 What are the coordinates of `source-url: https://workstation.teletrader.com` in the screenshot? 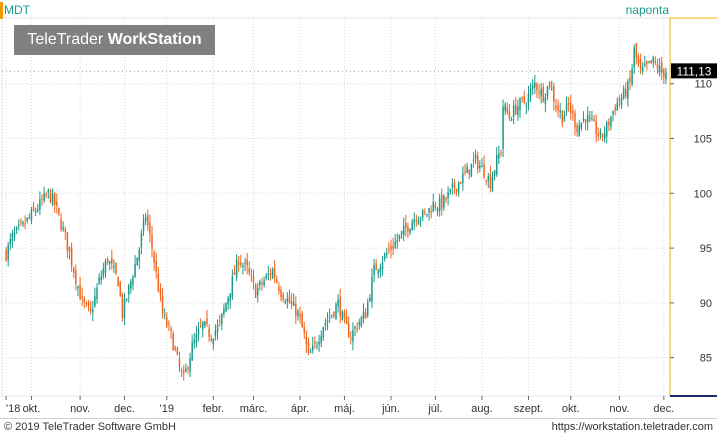 It's located at (632, 427).